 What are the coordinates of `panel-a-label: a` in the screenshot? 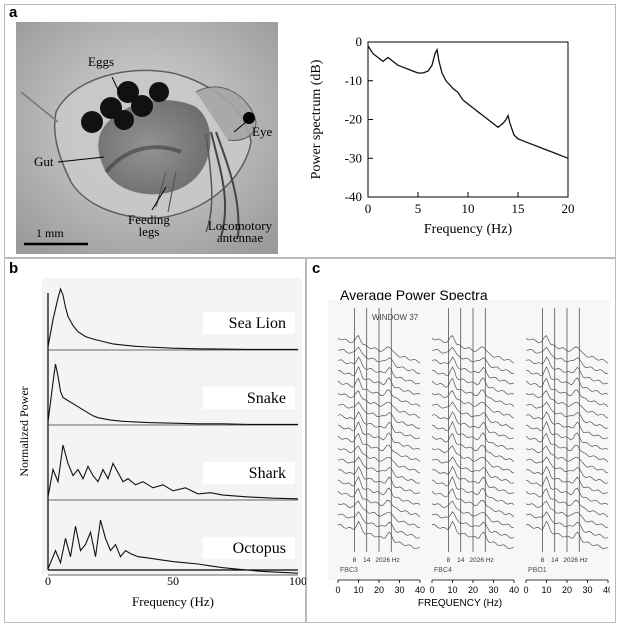 It's located at (13, 12).